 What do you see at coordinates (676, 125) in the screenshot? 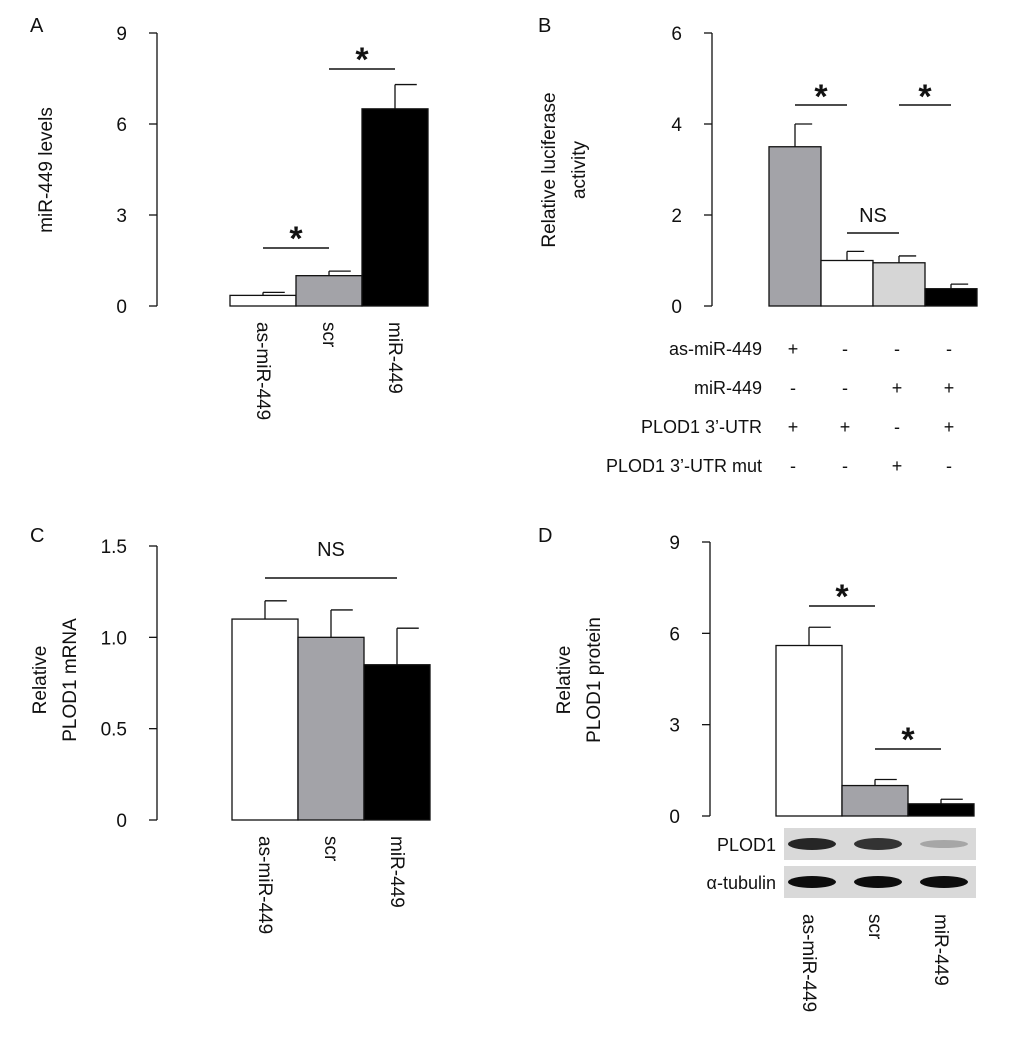
I see `y-tick-label: 4` at bounding box center [676, 125].